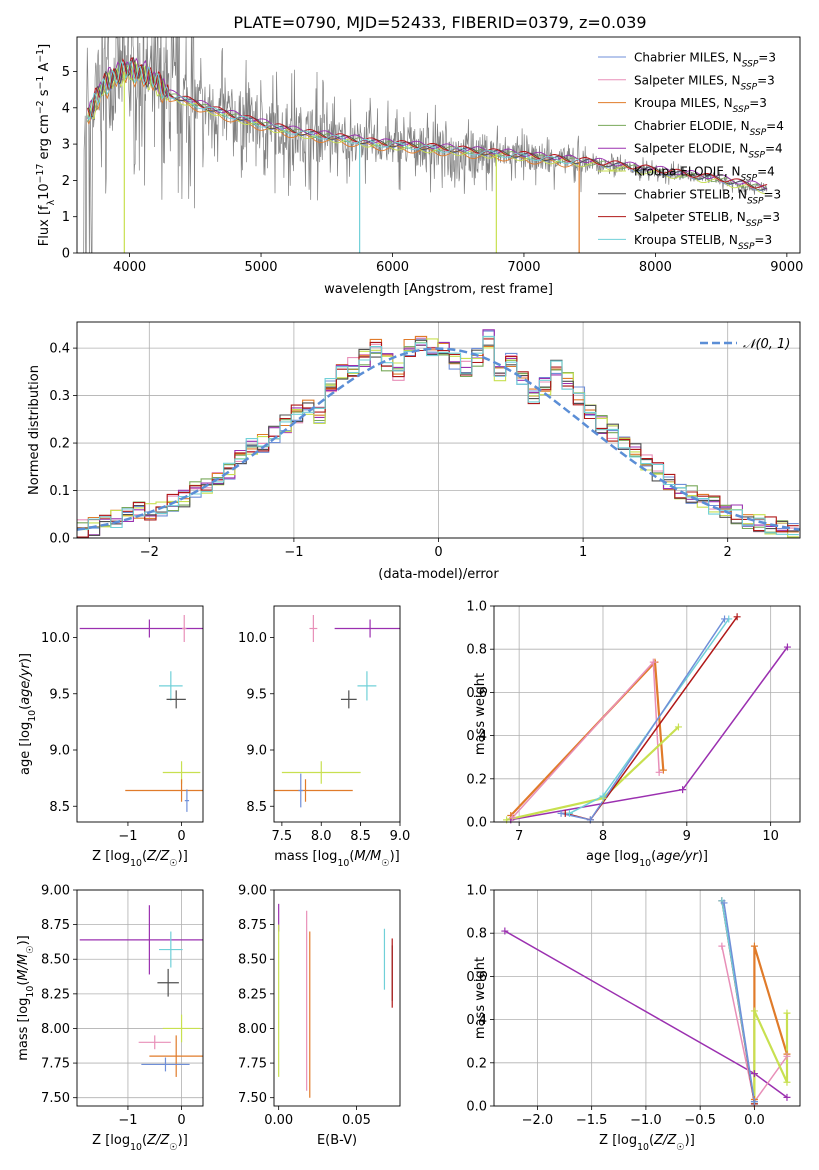 The image size is (819, 1170). Describe the element at coordinates (59, 751) in the screenshot. I see `y-tick-label: 9.0` at that location.